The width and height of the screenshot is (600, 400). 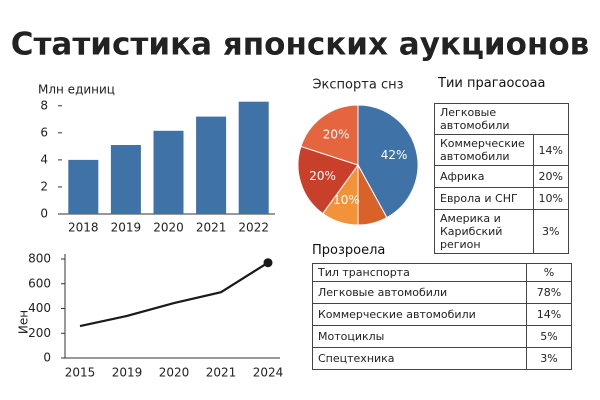 What do you see at coordinates (484, 231) in the screenshot?
I see `table-cell: Америка и Карибский регион` at bounding box center [484, 231].